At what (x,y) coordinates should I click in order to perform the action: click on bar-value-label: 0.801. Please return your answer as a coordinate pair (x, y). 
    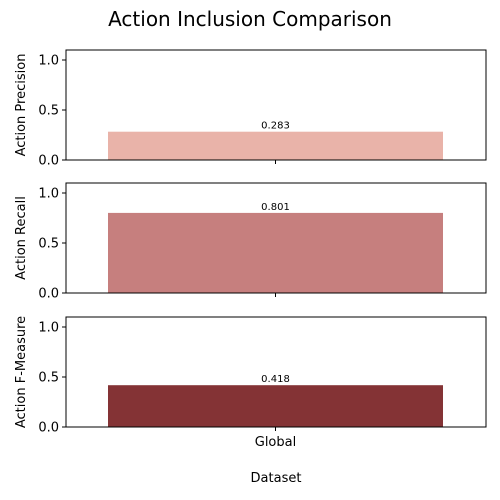
    Looking at the image, I should click on (275, 207).